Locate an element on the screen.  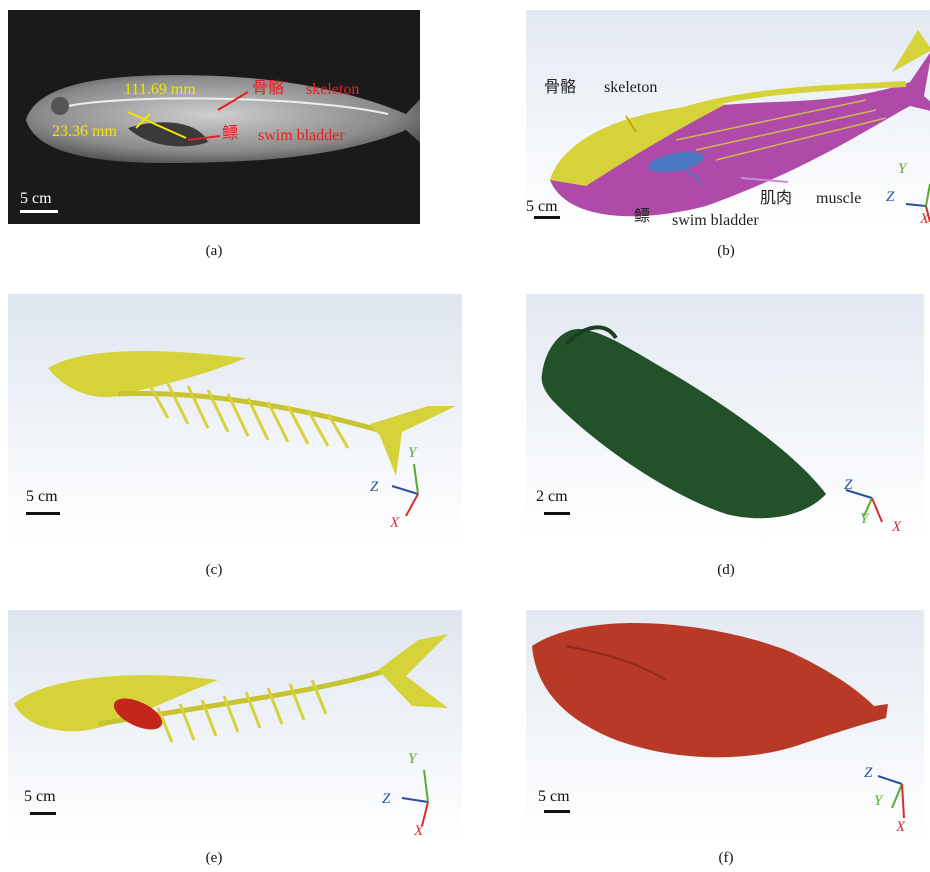
length-label-2: 23.36 mm is located at coordinates (84, 131).